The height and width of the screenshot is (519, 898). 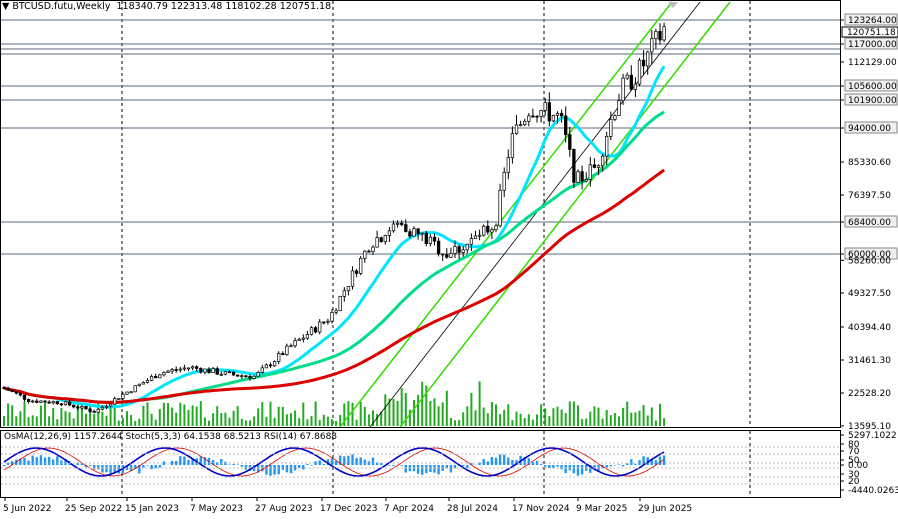 What do you see at coordinates (673, 5) in the screenshot?
I see `shift-marker-icon` at bounding box center [673, 5].